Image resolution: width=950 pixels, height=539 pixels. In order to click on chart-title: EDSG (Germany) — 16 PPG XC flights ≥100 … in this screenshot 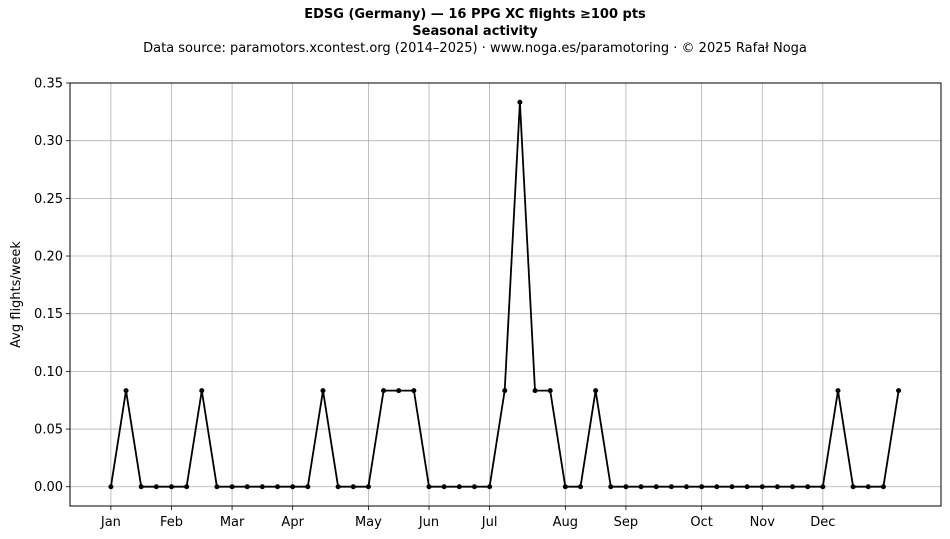, I will do `click(475, 14)`.